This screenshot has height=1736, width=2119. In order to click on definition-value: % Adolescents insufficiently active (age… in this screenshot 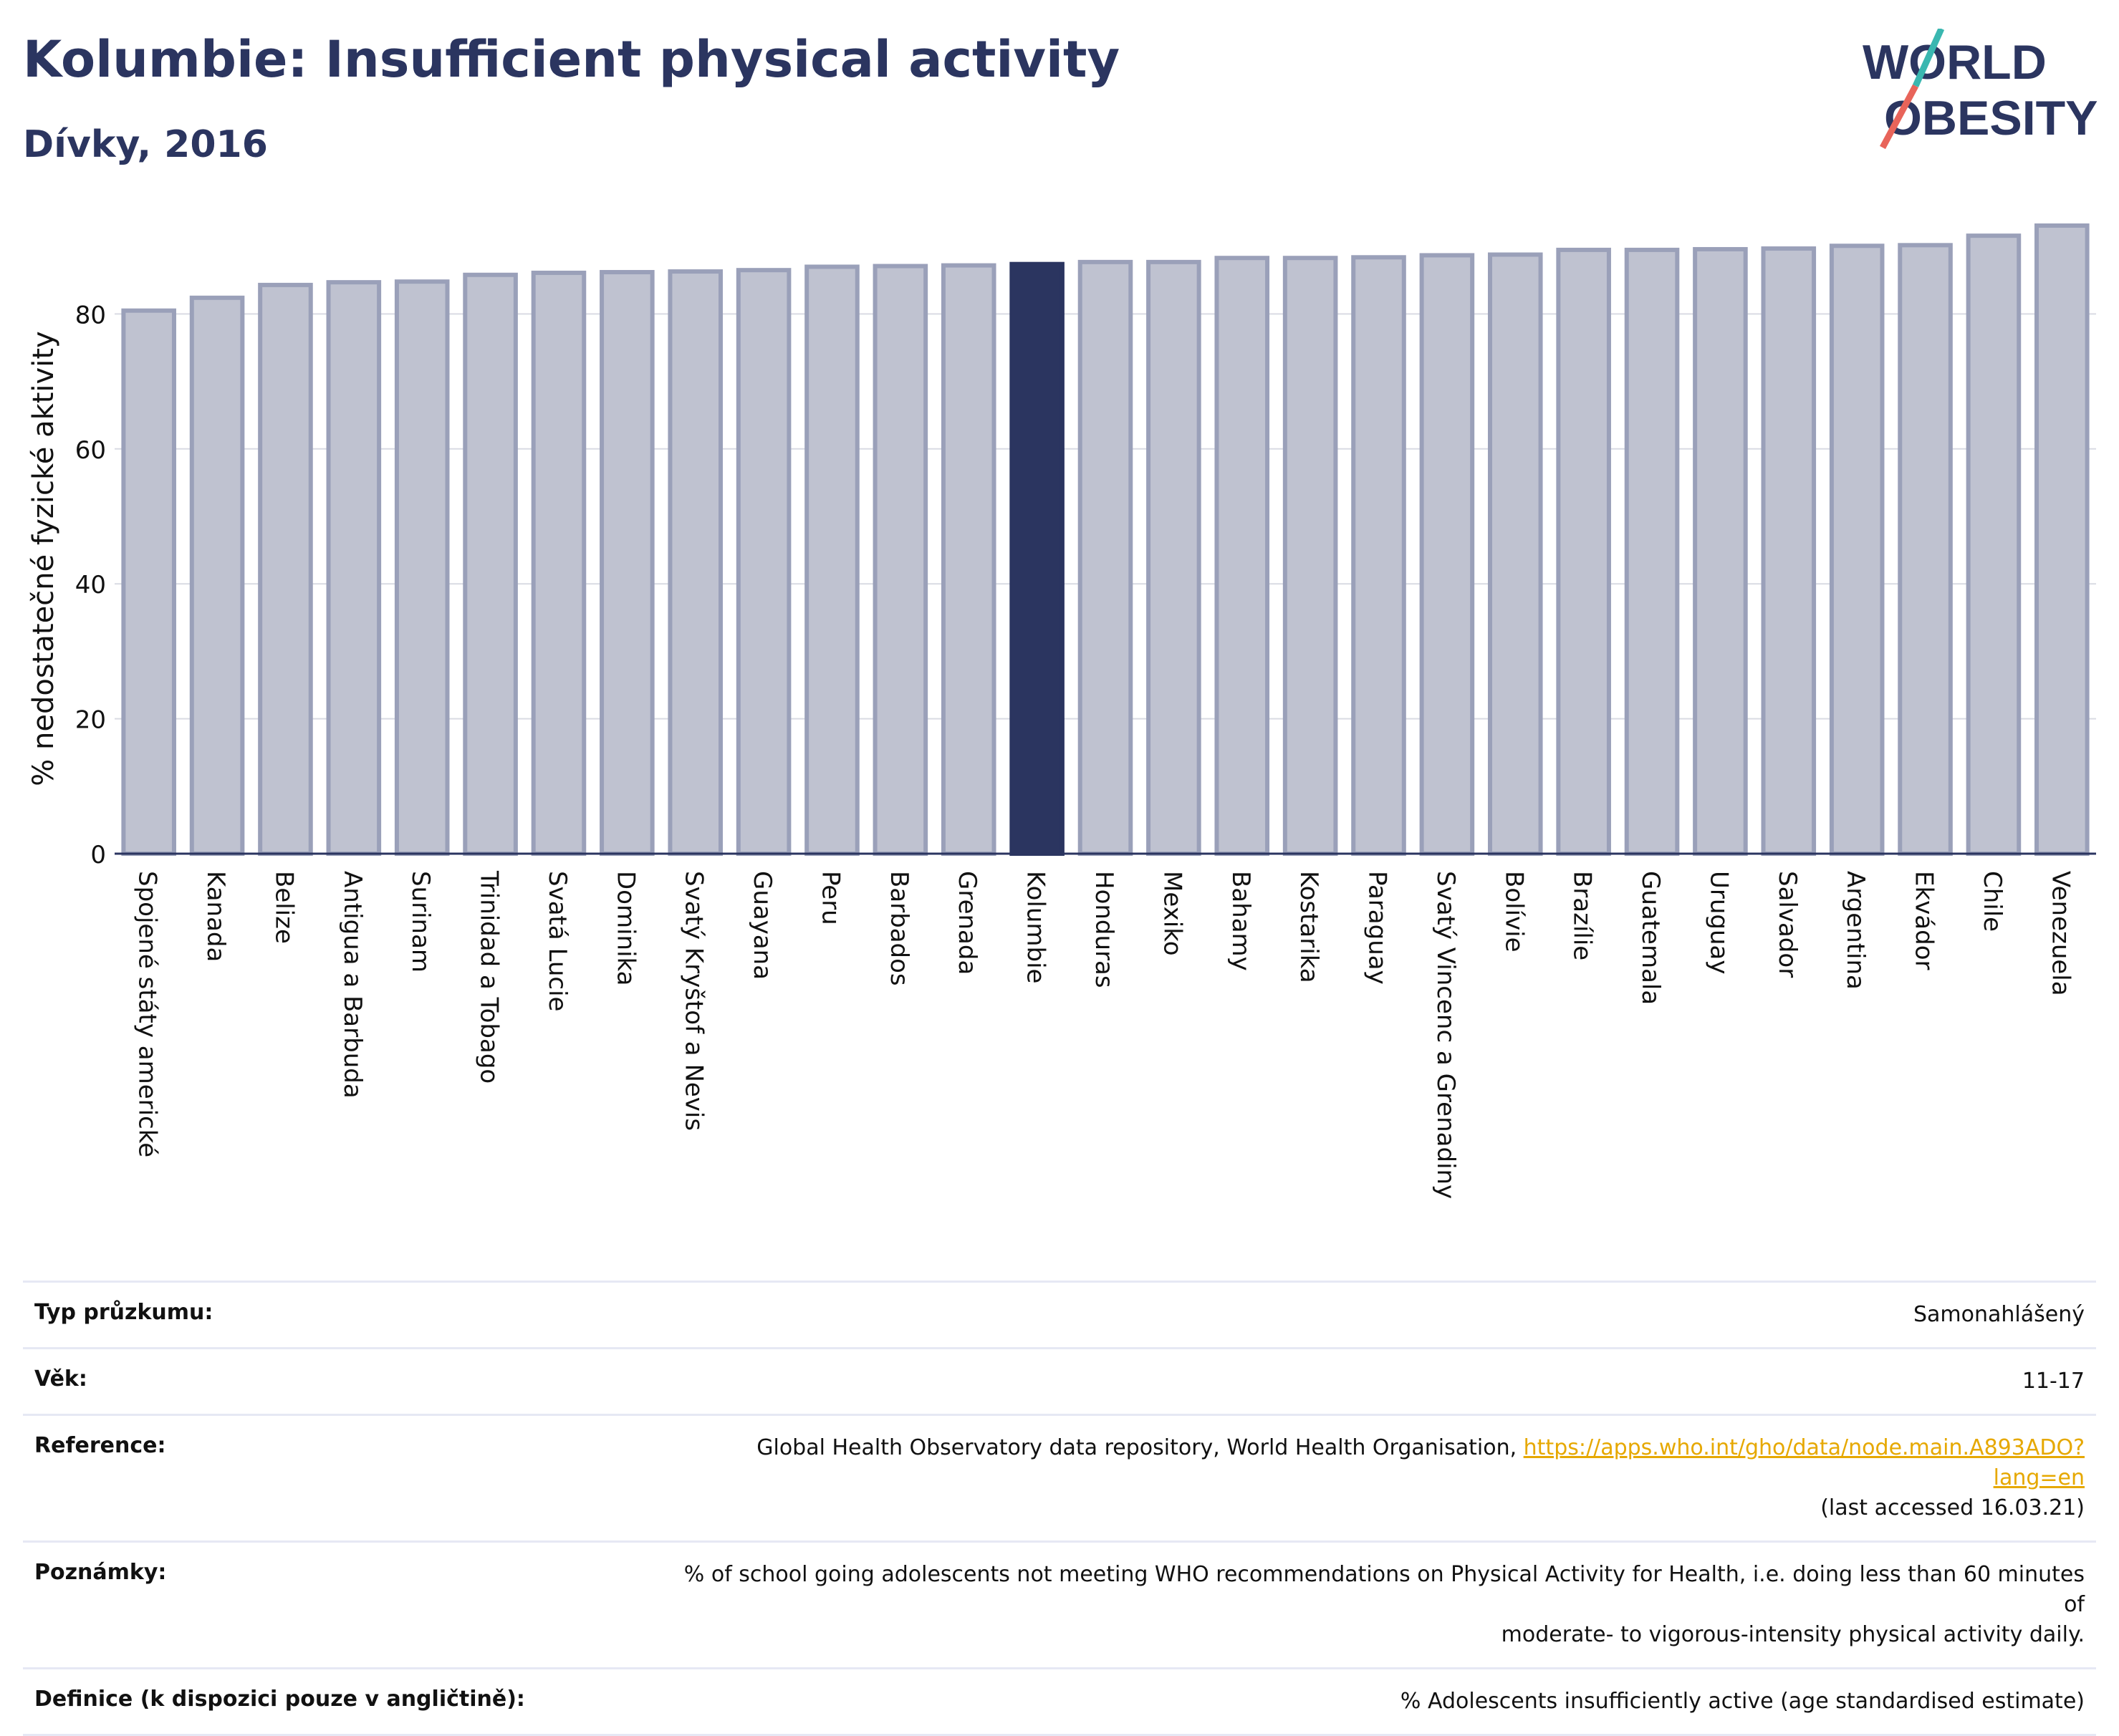, I will do `click(1743, 1701)`.